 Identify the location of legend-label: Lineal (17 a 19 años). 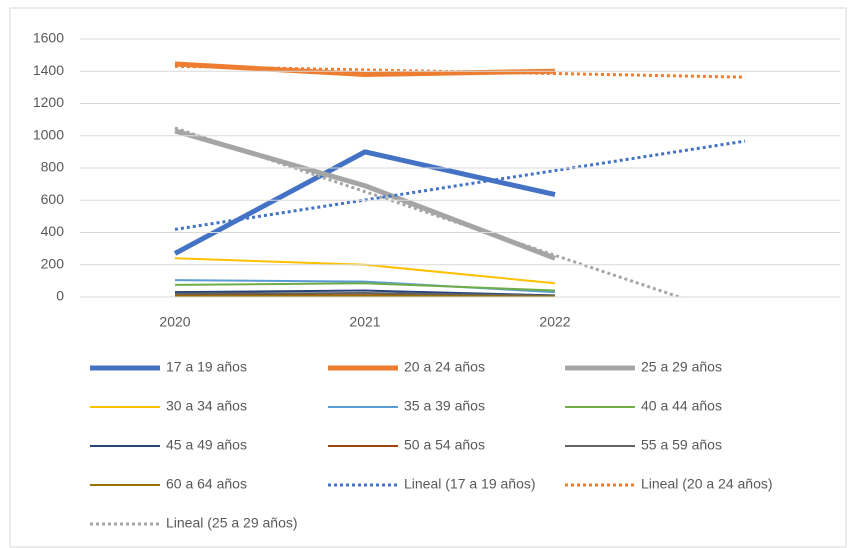
(470, 484).